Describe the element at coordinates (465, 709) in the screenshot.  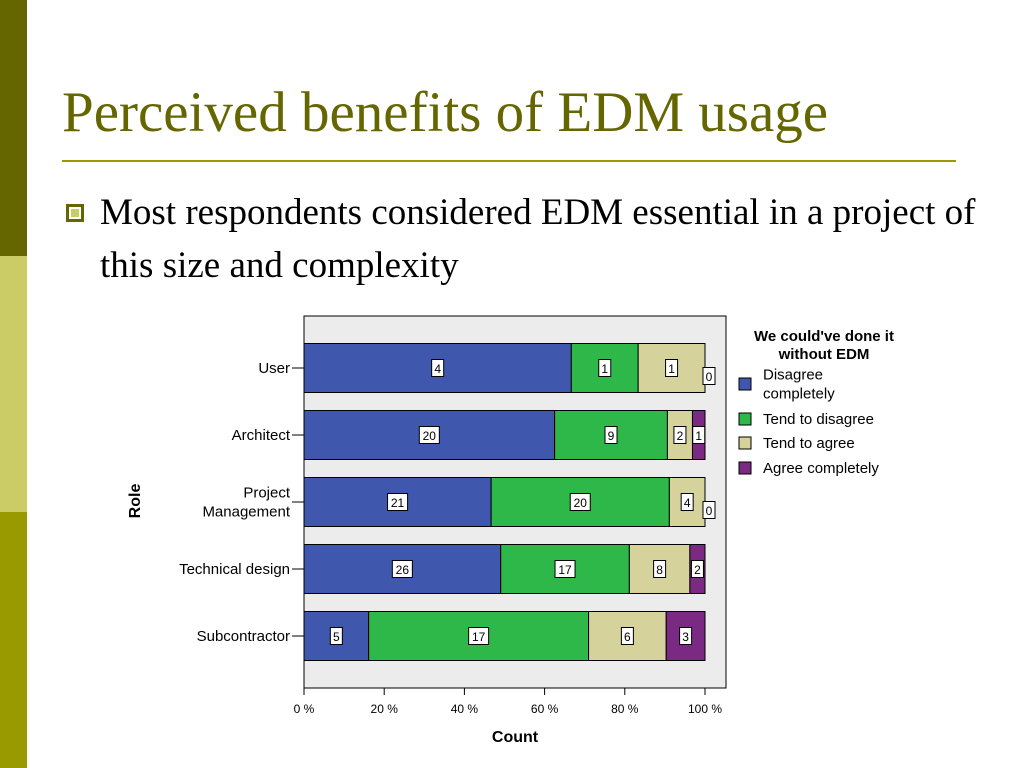
I see `x-tick-label: 40 %` at that location.